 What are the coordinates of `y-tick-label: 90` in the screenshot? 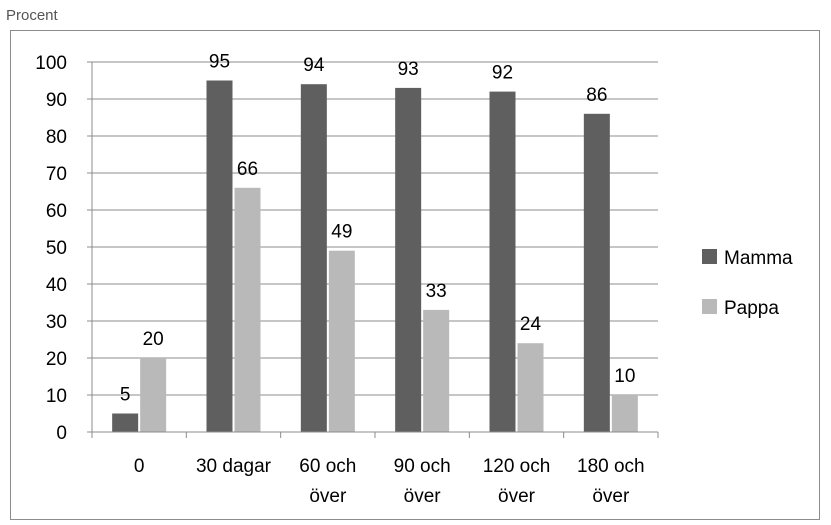 It's located at (56, 100).